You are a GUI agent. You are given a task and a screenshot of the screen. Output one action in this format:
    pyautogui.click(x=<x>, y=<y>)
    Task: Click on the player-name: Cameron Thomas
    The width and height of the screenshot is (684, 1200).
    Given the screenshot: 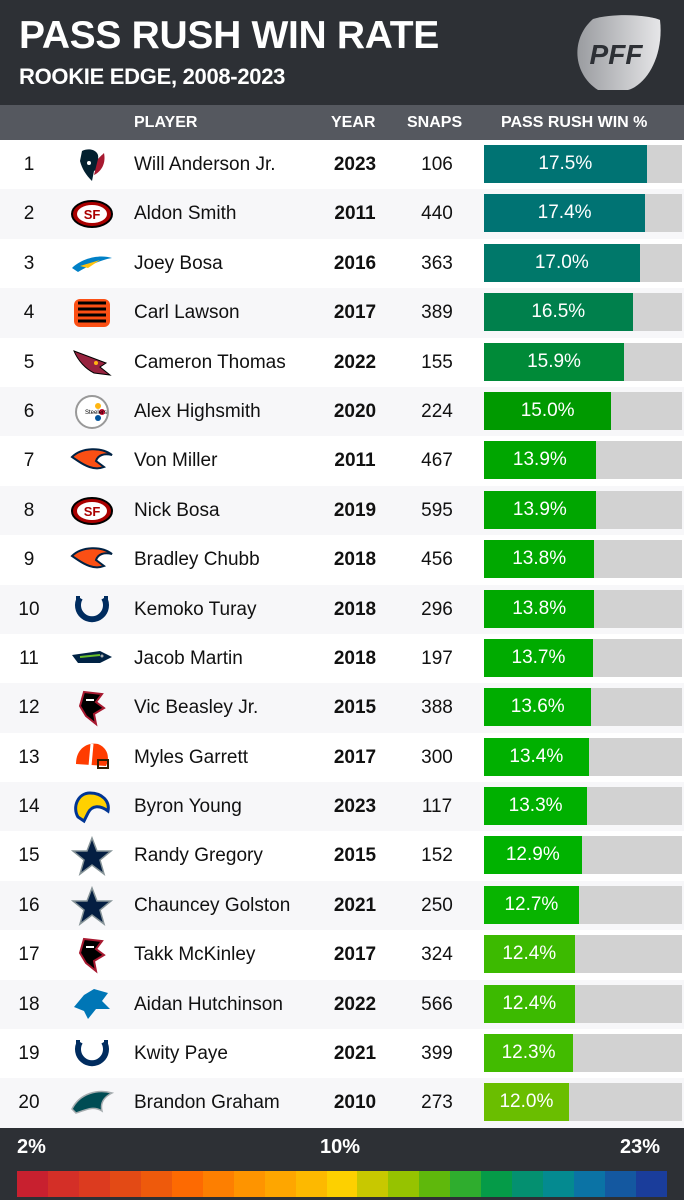 What is the action you would take?
    pyautogui.click(x=210, y=362)
    